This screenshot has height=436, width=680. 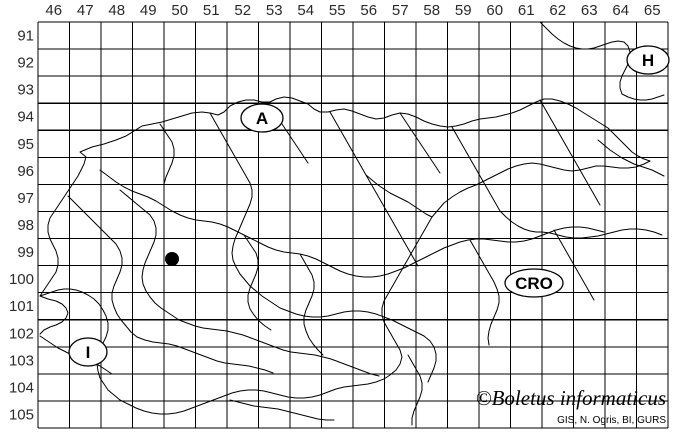 I want to click on country-label-ellipse-i, so click(x=88, y=352).